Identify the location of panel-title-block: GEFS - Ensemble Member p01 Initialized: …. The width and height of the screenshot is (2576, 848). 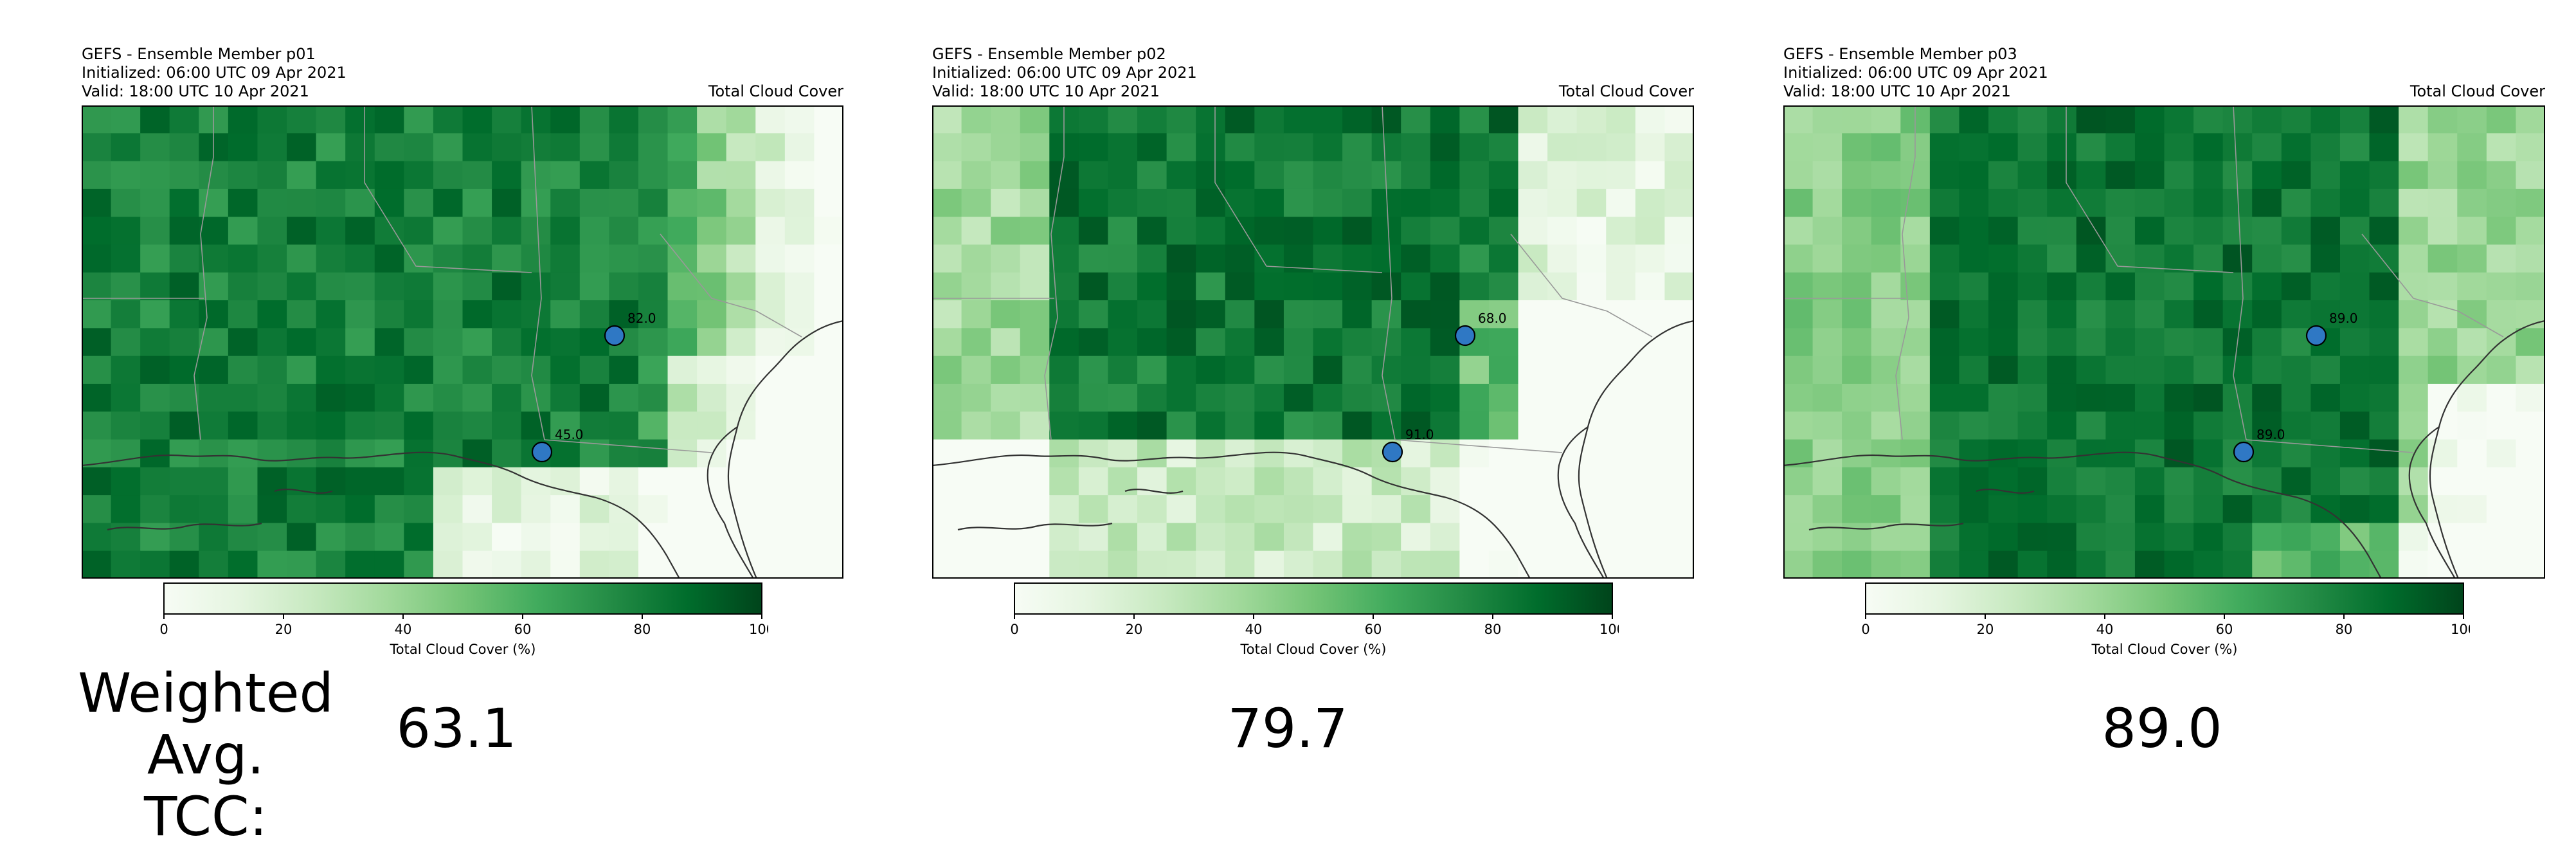
(462, 74).